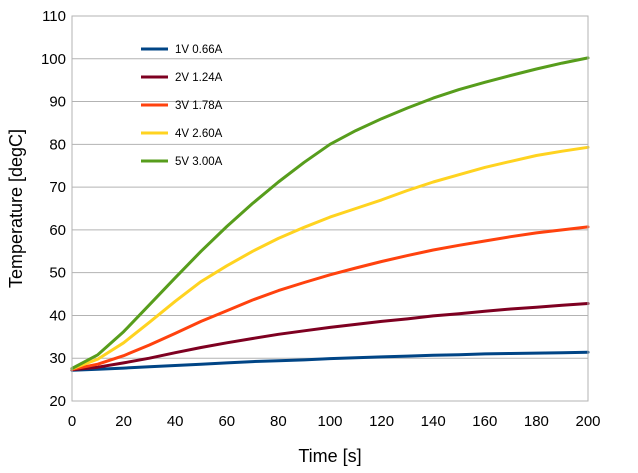  What do you see at coordinates (53, 209) in the screenshot?
I see `y-axis-tick-labels: 20 30 40 50 60 70 80 90 100 110` at bounding box center [53, 209].